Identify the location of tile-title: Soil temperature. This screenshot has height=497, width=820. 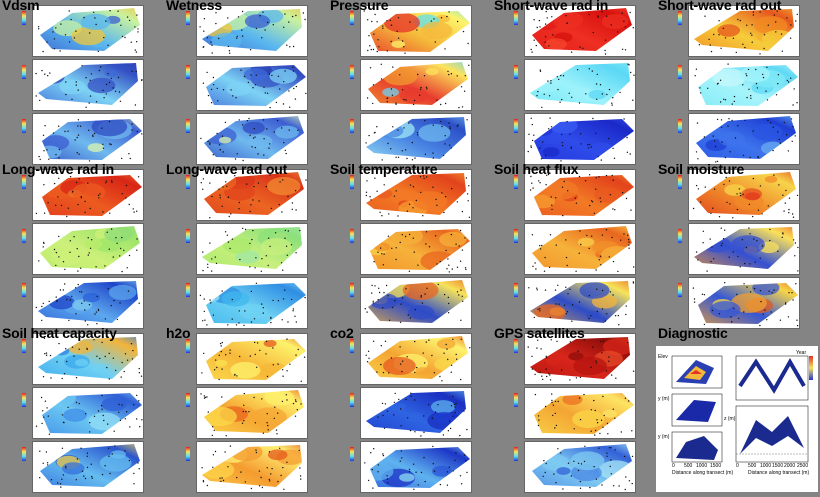
(384, 169).